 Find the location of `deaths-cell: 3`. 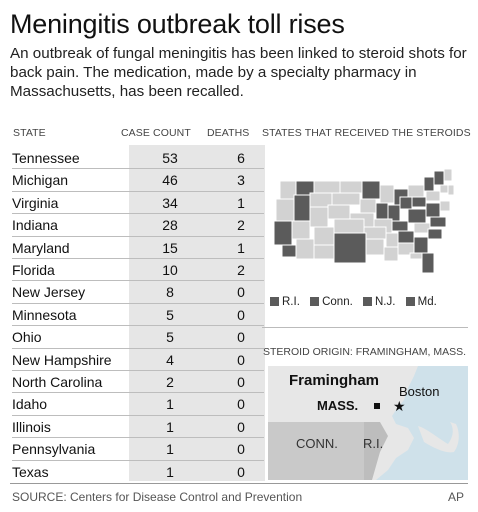

deaths-cell: 3 is located at coordinates (241, 180).